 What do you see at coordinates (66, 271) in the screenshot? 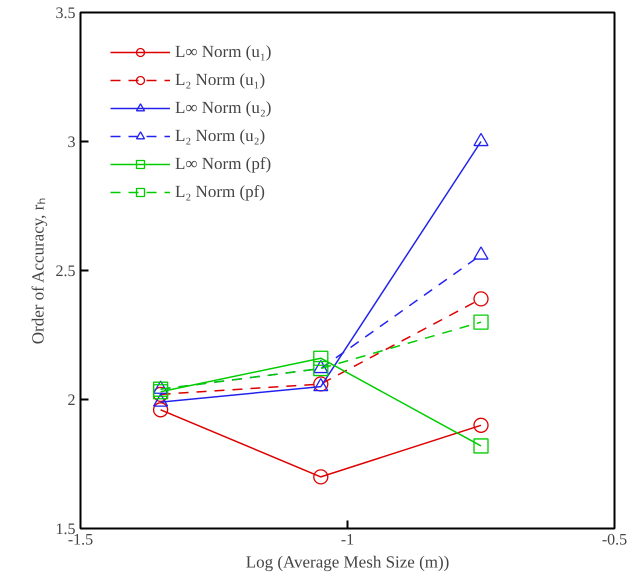
I see `y-tick-label: 2.5` at bounding box center [66, 271].